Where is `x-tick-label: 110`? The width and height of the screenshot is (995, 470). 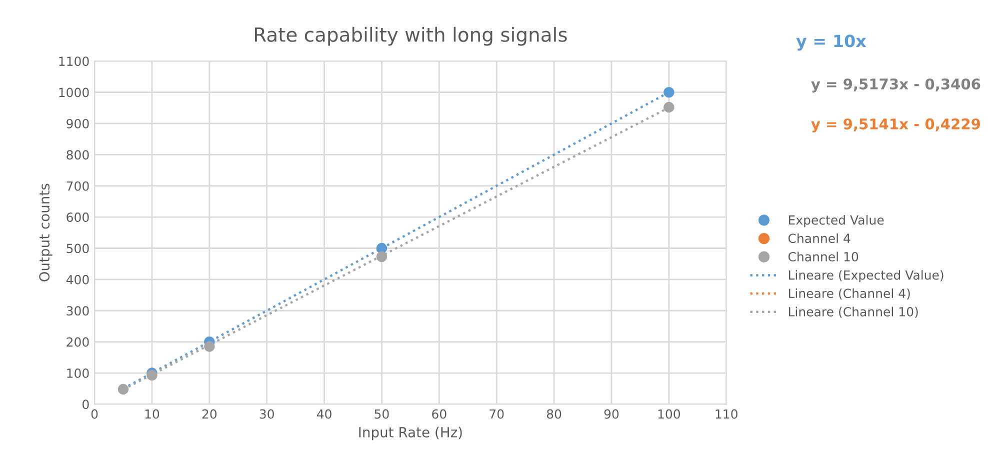 x-tick-label: 110 is located at coordinates (727, 414).